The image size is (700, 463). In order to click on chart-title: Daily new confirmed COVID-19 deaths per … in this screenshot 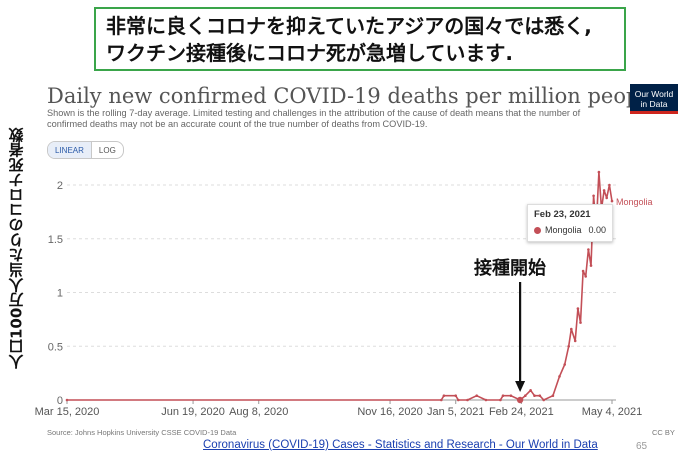, I will do `click(353, 96)`.